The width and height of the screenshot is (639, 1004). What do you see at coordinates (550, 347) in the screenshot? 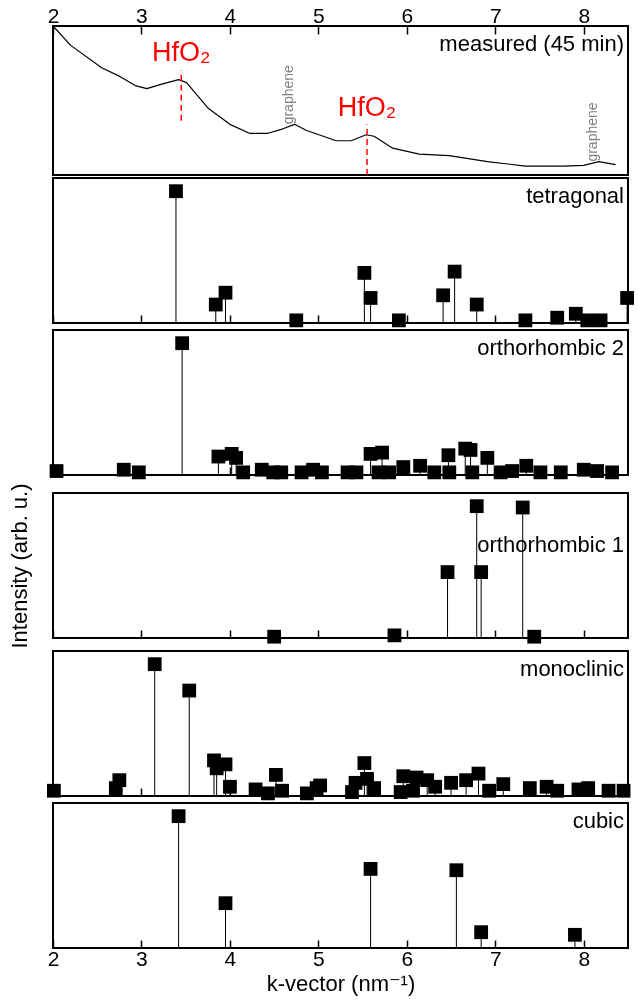
I see `chart-title: orthorhombic 2` at bounding box center [550, 347].